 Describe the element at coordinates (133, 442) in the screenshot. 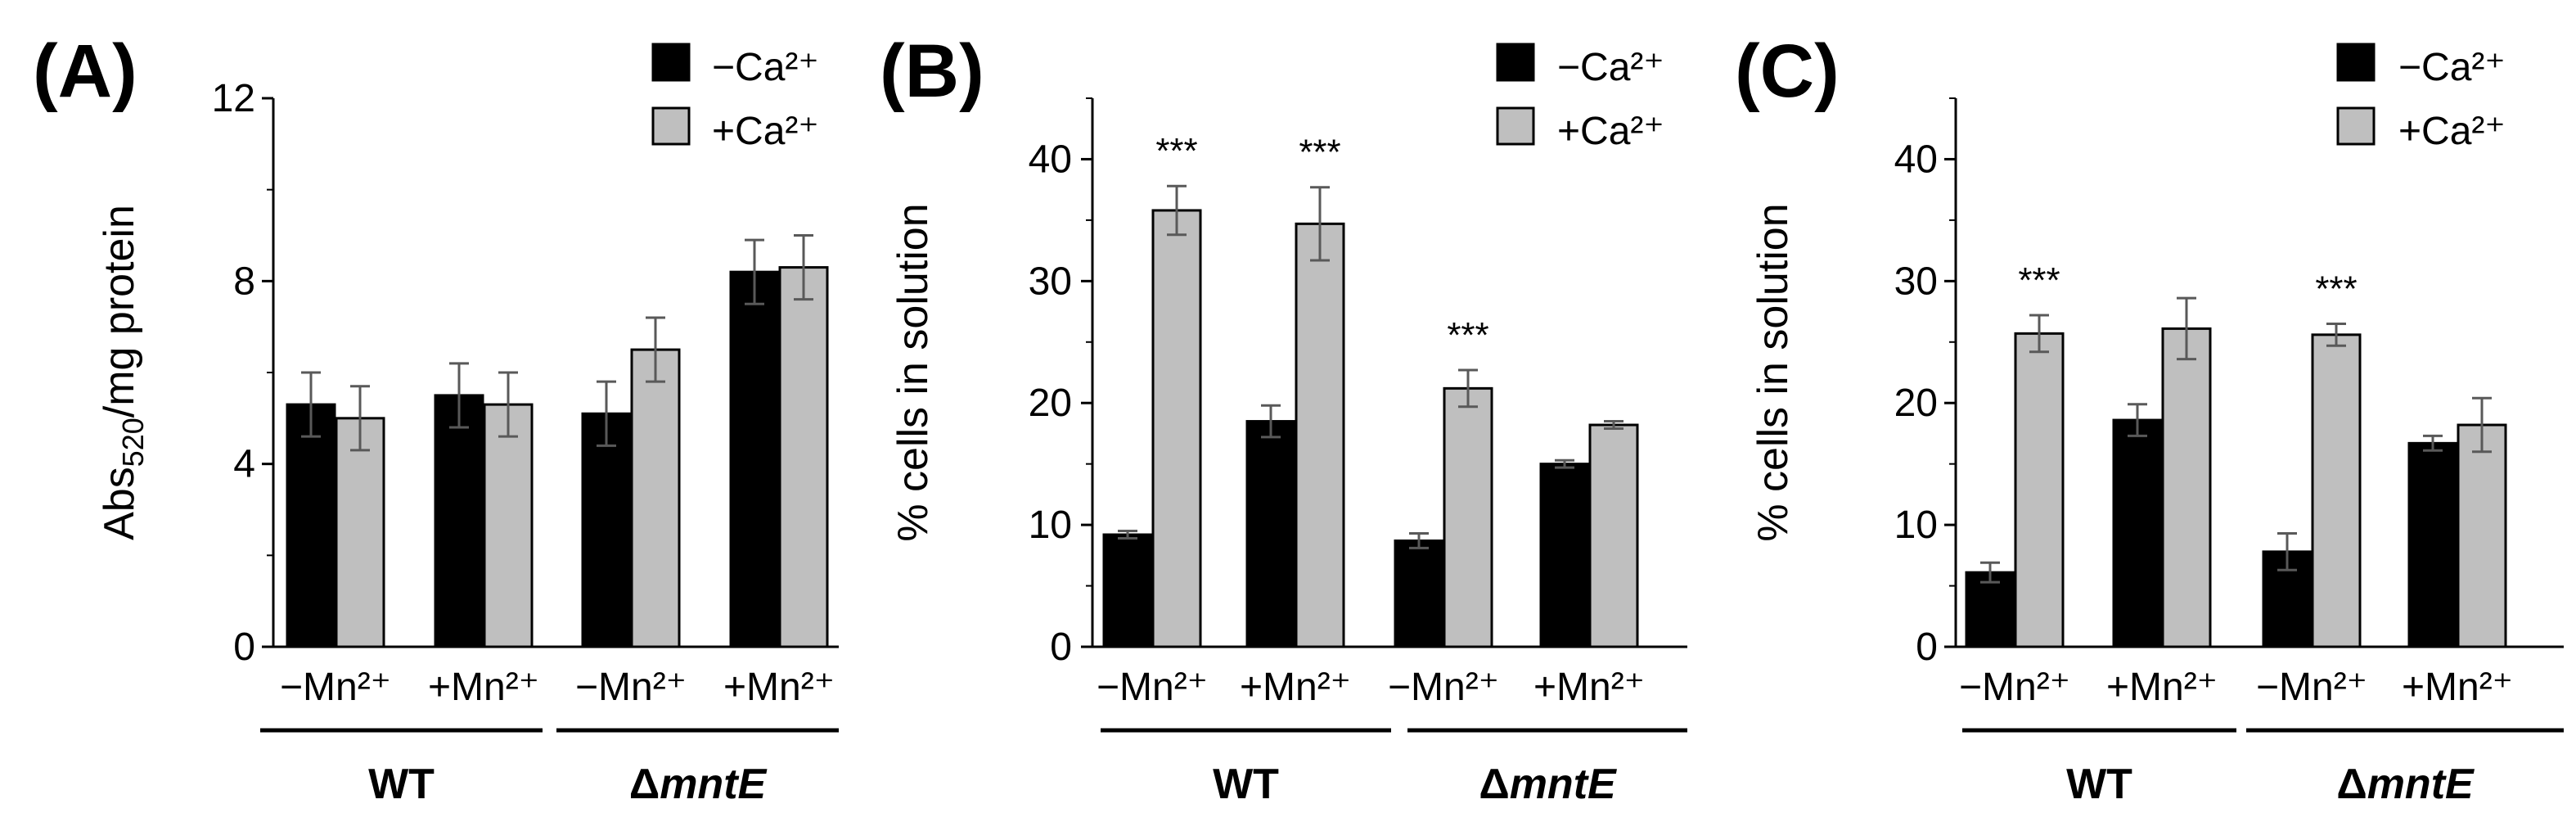

I see `y-axis-title-subscript: 520` at that location.